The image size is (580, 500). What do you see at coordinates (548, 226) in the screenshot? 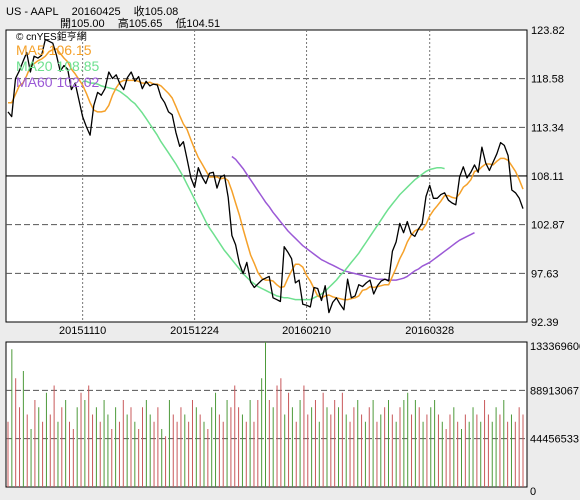
I see `price-y-tick-label: 102.87` at bounding box center [548, 226].